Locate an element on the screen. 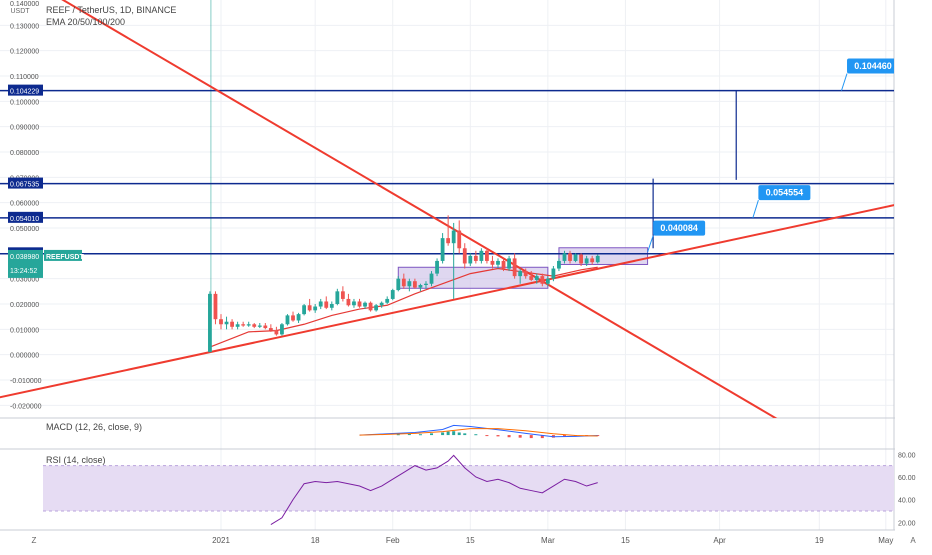 This screenshot has height=555, width=932. rsi-pane is located at coordinates (468, 490).